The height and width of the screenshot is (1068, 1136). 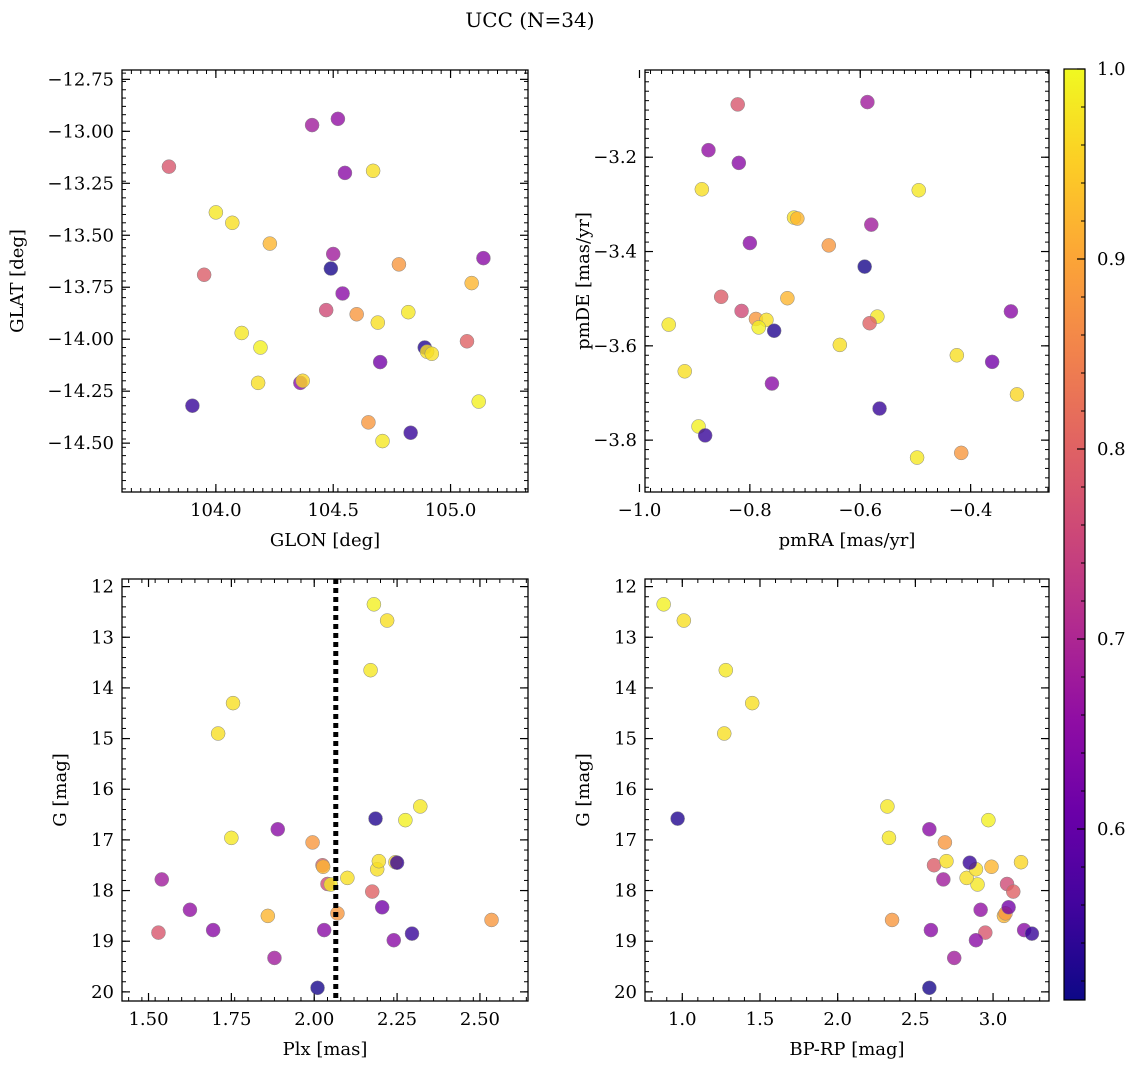 What do you see at coordinates (102, 739) in the screenshot?
I see `y-tick-label: 15` at bounding box center [102, 739].